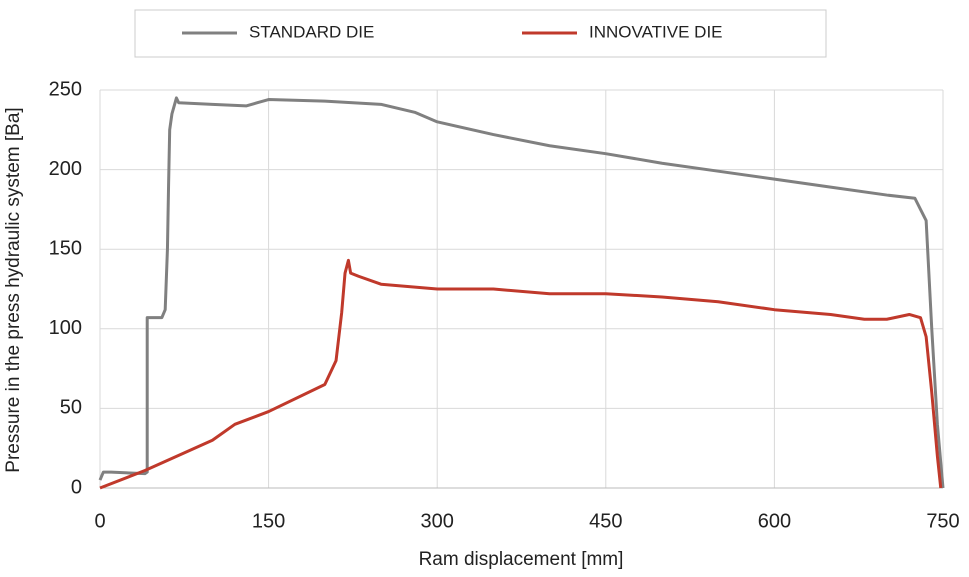  What do you see at coordinates (774, 521) in the screenshot?
I see `x-tick-label: 600` at bounding box center [774, 521].